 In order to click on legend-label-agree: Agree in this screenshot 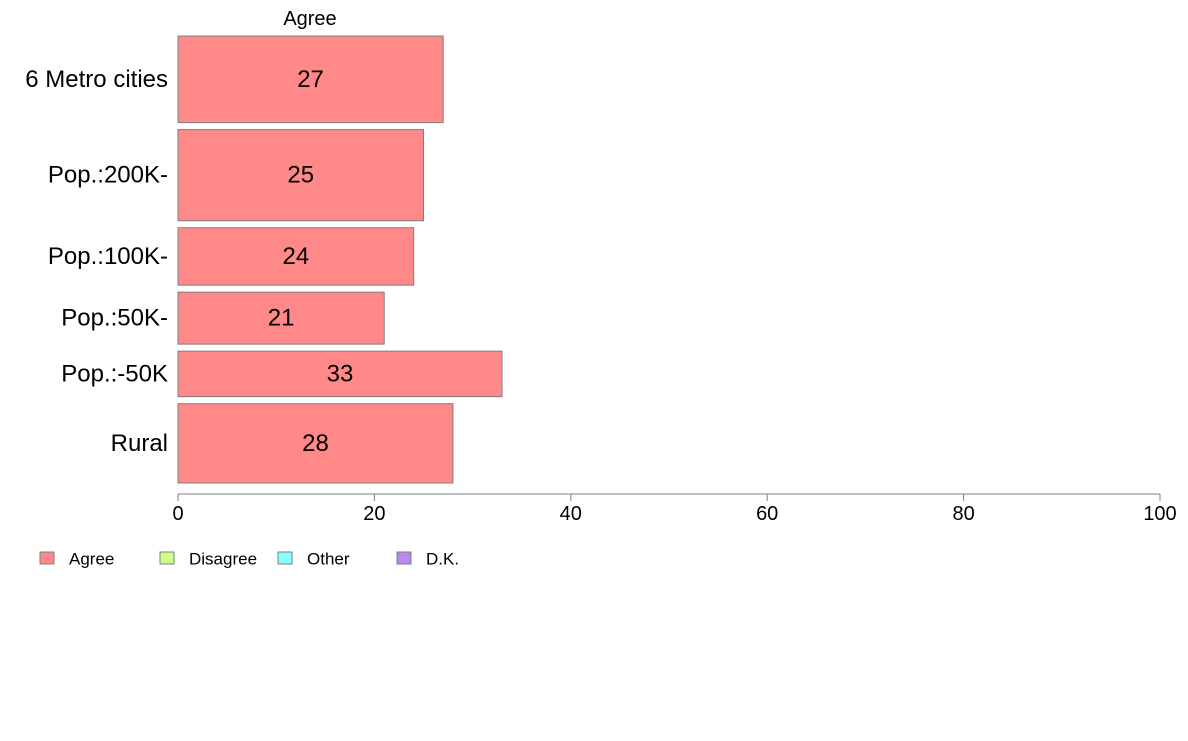, I will do `click(91, 559)`.